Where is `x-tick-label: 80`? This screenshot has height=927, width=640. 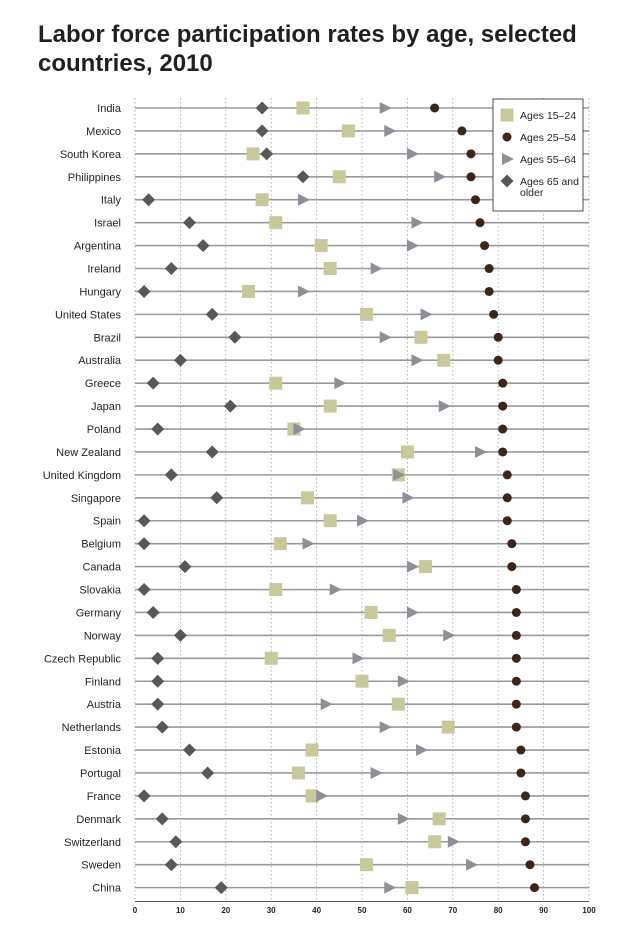 x-tick-label: 80 is located at coordinates (498, 910).